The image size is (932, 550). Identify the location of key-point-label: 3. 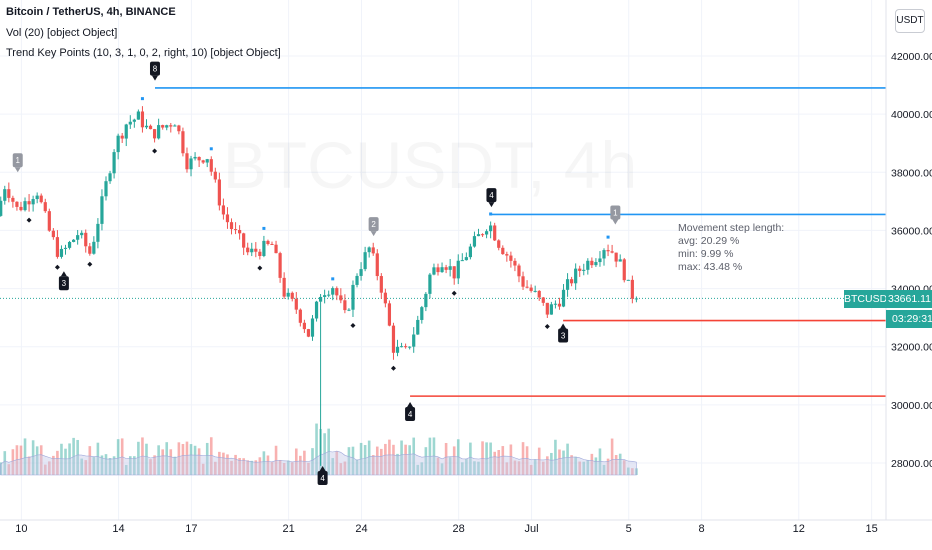
(563, 336).